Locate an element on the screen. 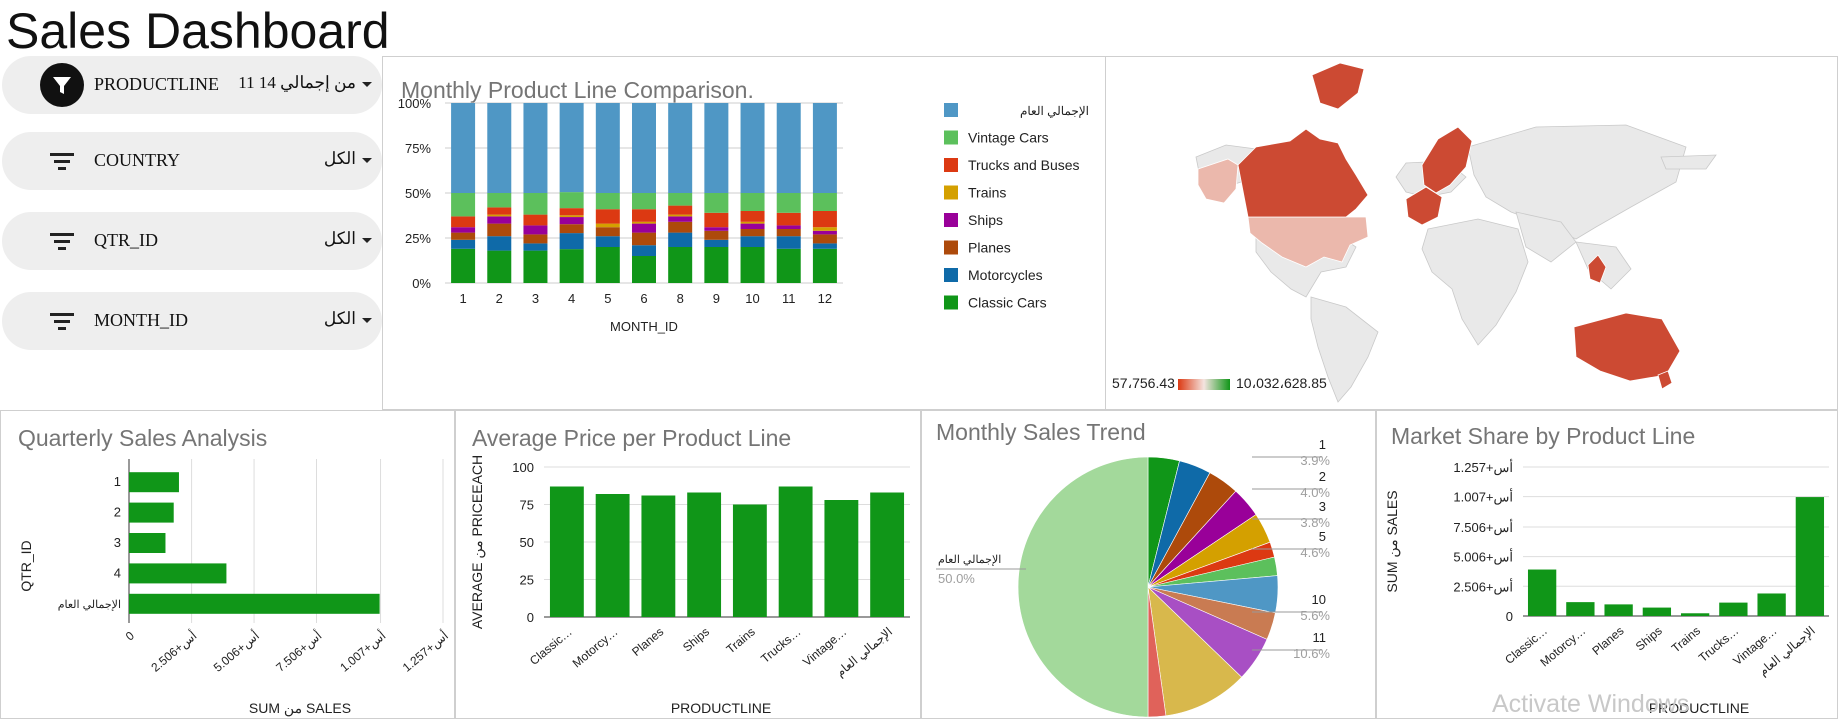 The image size is (1846, 719). slice-label: 11 is located at coordinates (1320, 637).